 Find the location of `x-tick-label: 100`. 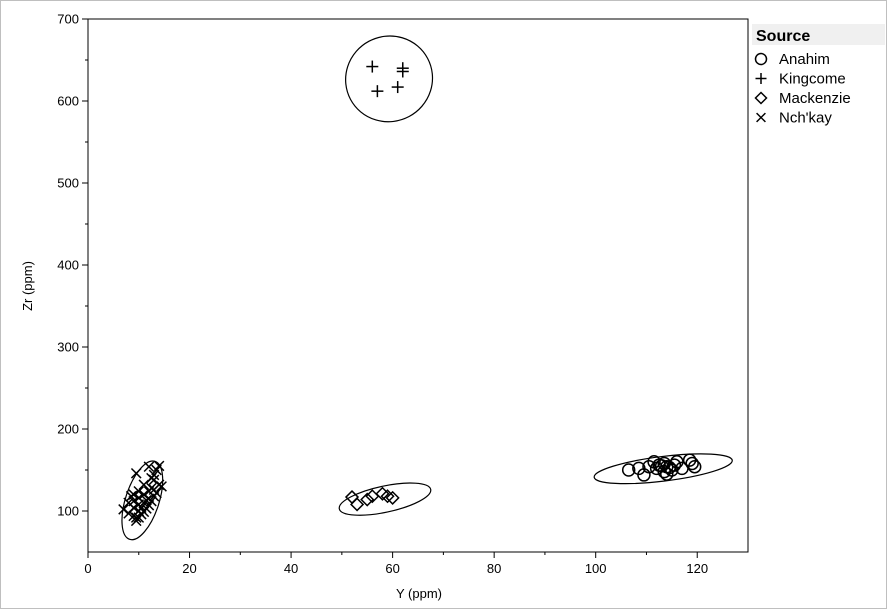

x-tick-label: 100 is located at coordinates (596, 568).